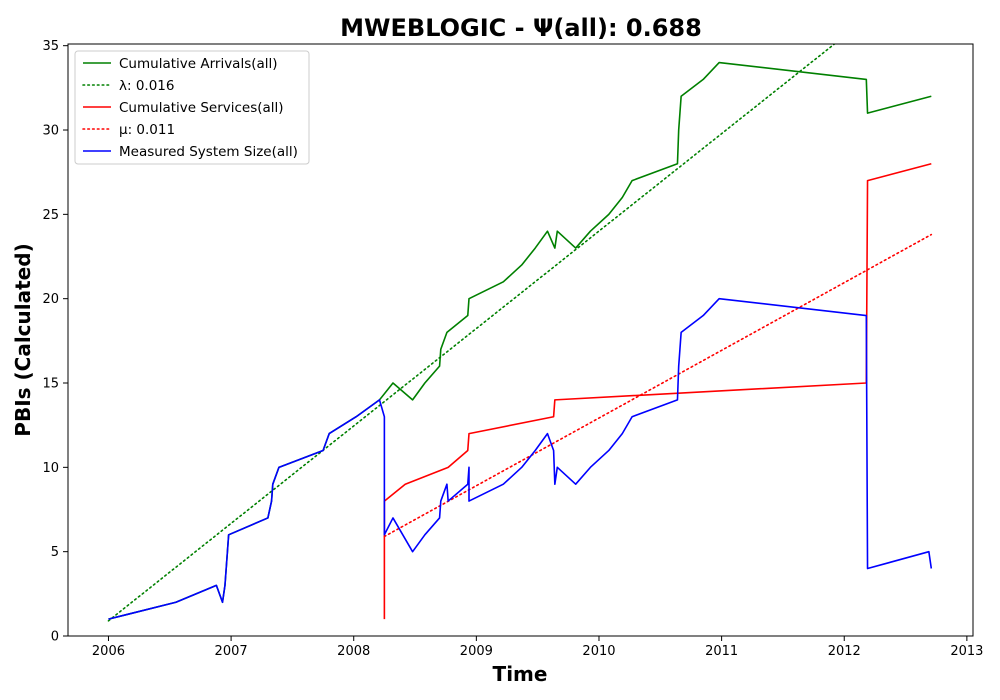  Describe the element at coordinates (353, 651) in the screenshot. I see `x-tick-label: 2008` at that location.